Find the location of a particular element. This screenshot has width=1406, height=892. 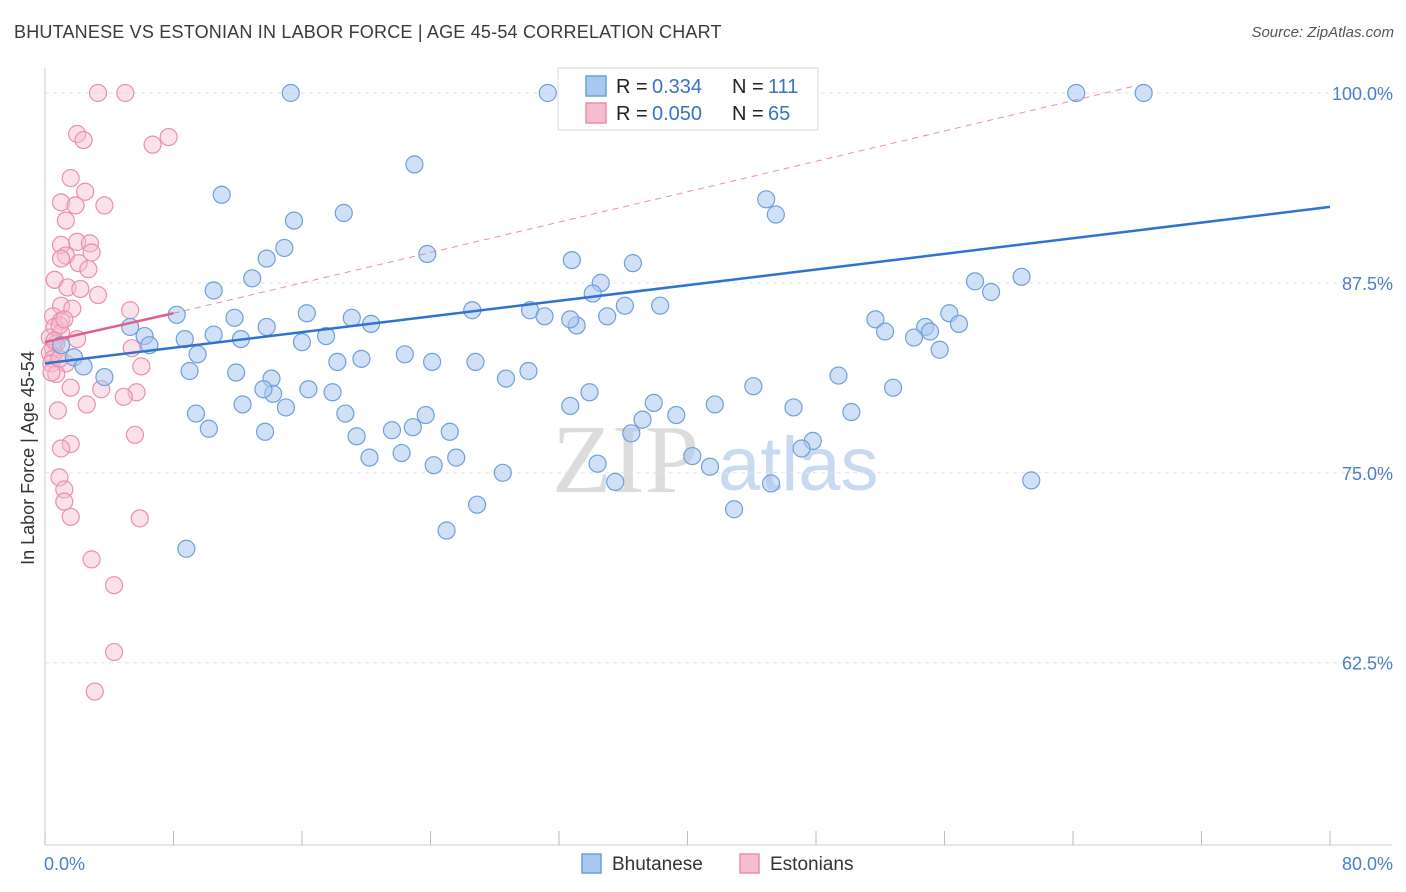

legend-r-label-2: R = is located at coordinates (632, 114).